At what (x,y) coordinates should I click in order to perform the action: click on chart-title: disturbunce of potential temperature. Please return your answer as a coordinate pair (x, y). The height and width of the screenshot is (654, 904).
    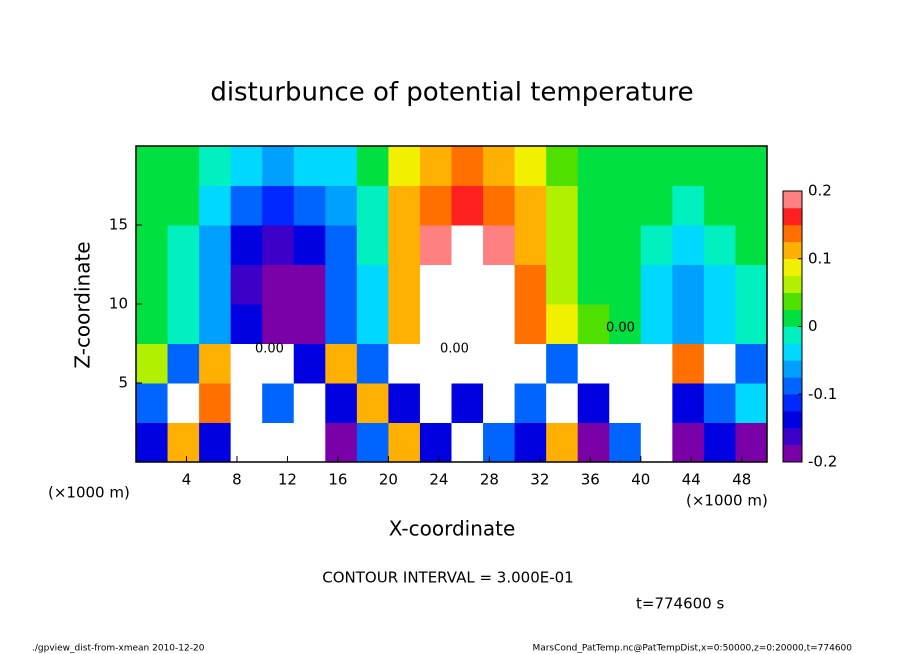
    Looking at the image, I should click on (451, 93).